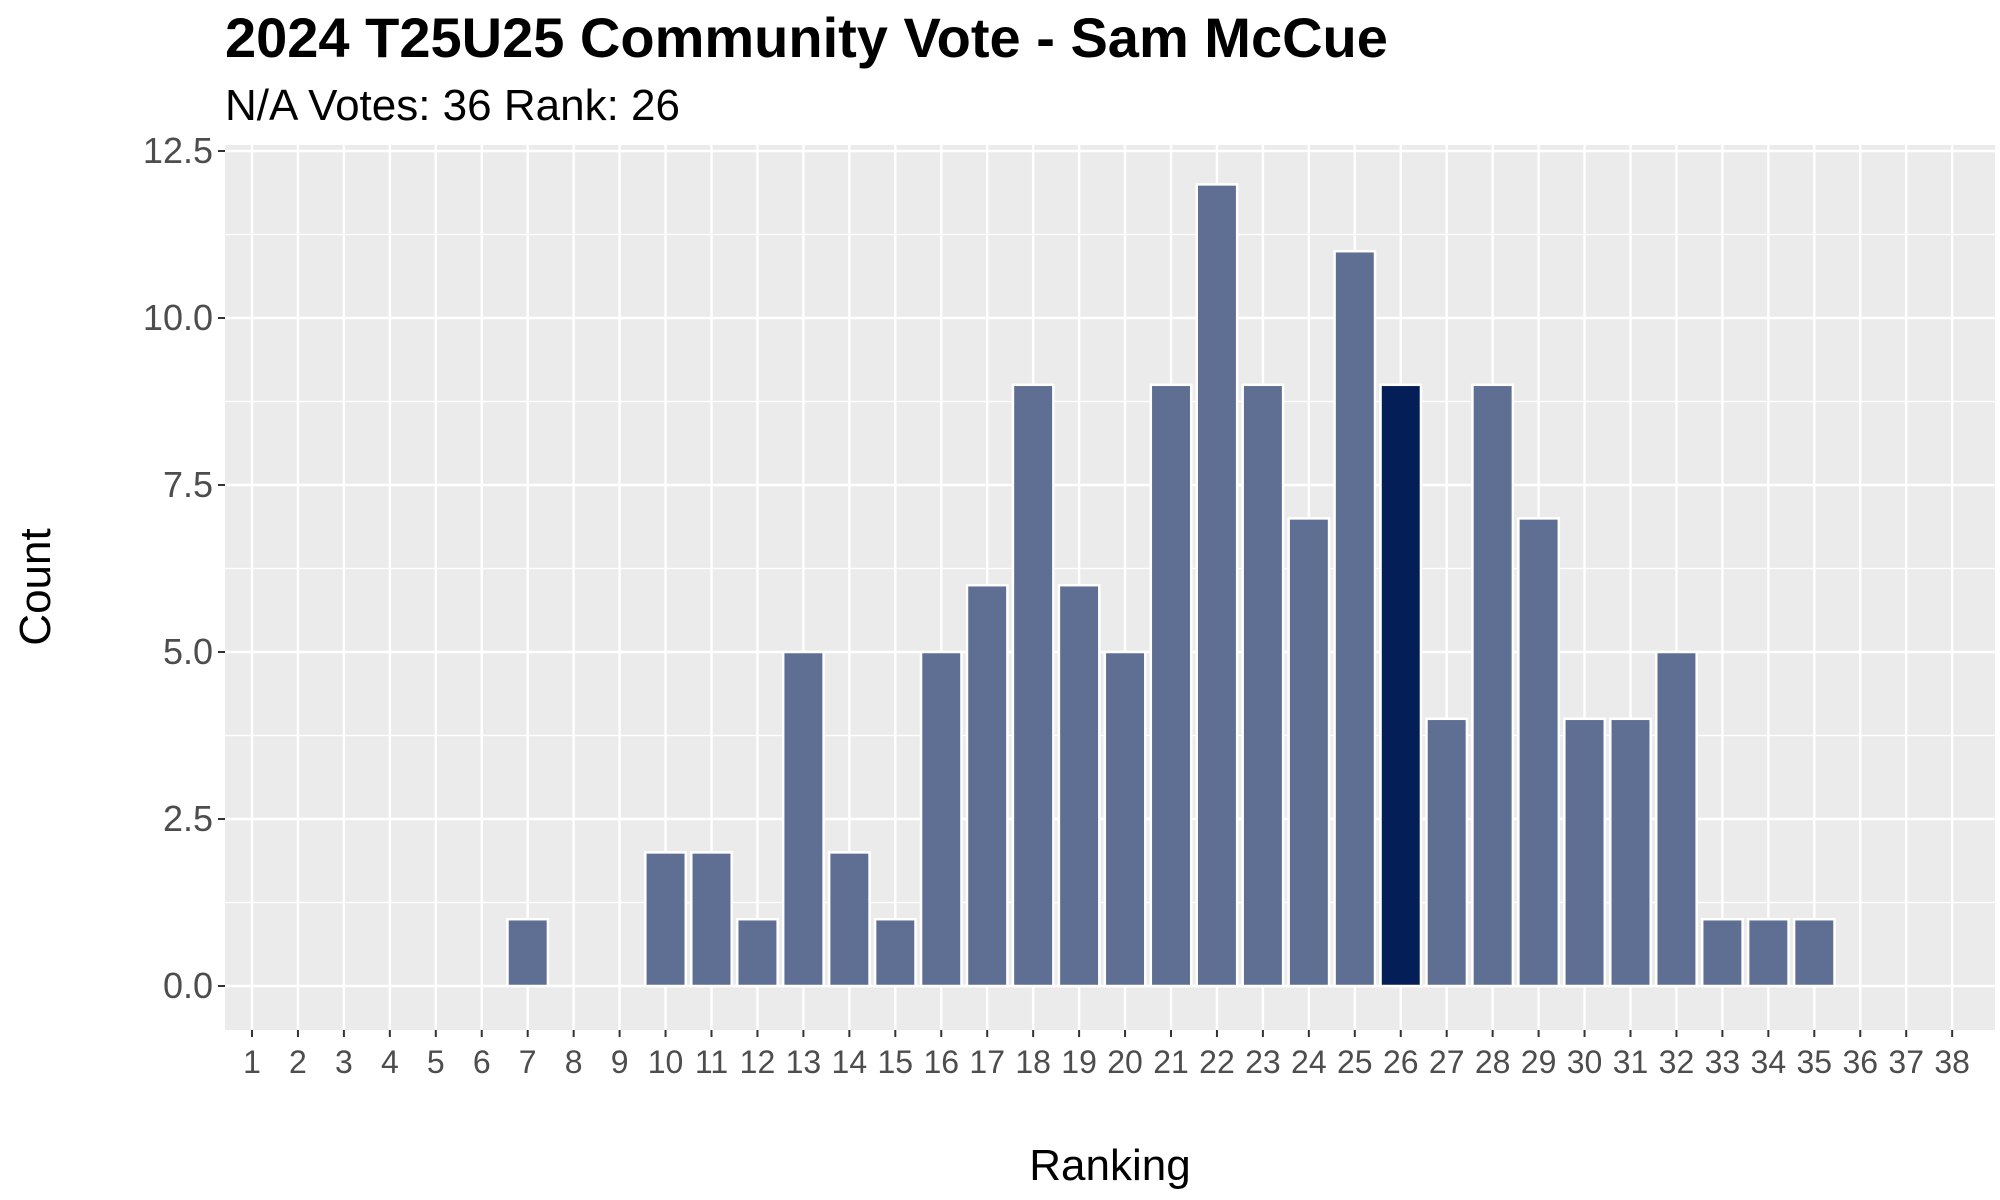  Describe the element at coordinates (35, 586) in the screenshot. I see `y-axis-title: Count` at that location.